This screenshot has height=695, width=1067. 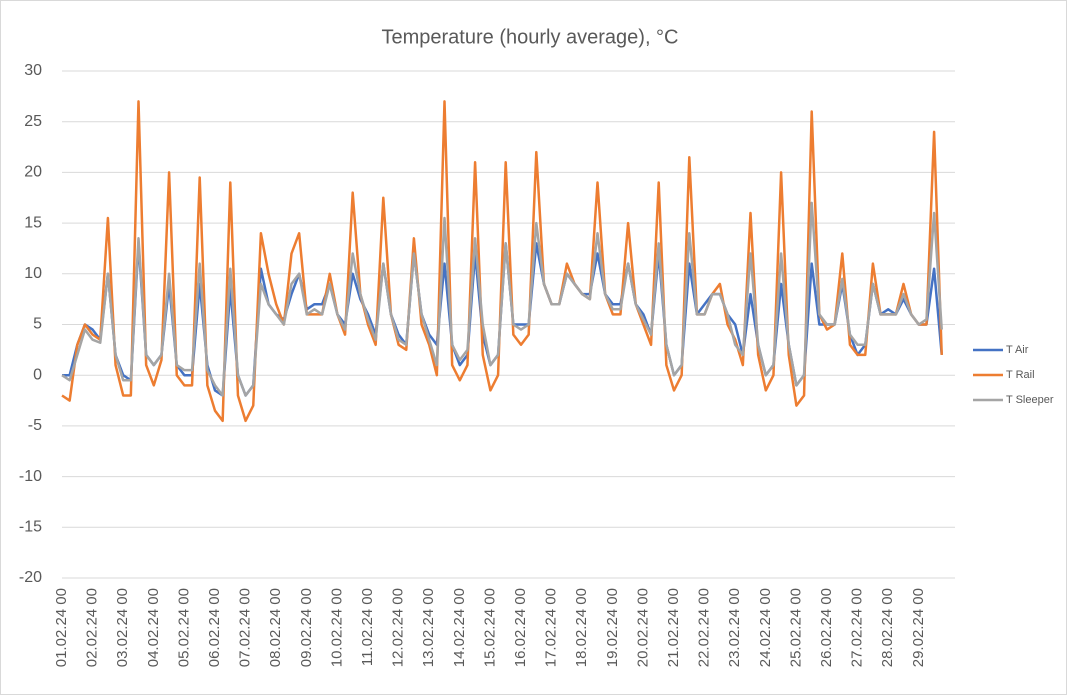 What do you see at coordinates (153, 627) in the screenshot?
I see `x-tick-label: 04.02.24 00` at bounding box center [153, 627].